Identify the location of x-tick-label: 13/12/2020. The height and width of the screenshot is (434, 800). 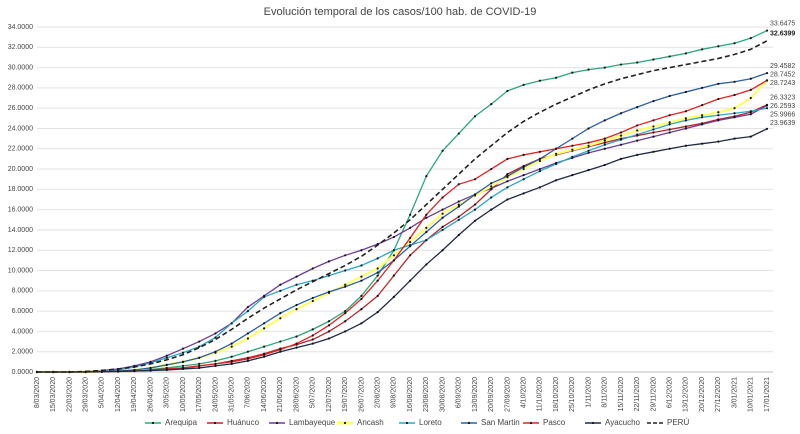
(686, 394).